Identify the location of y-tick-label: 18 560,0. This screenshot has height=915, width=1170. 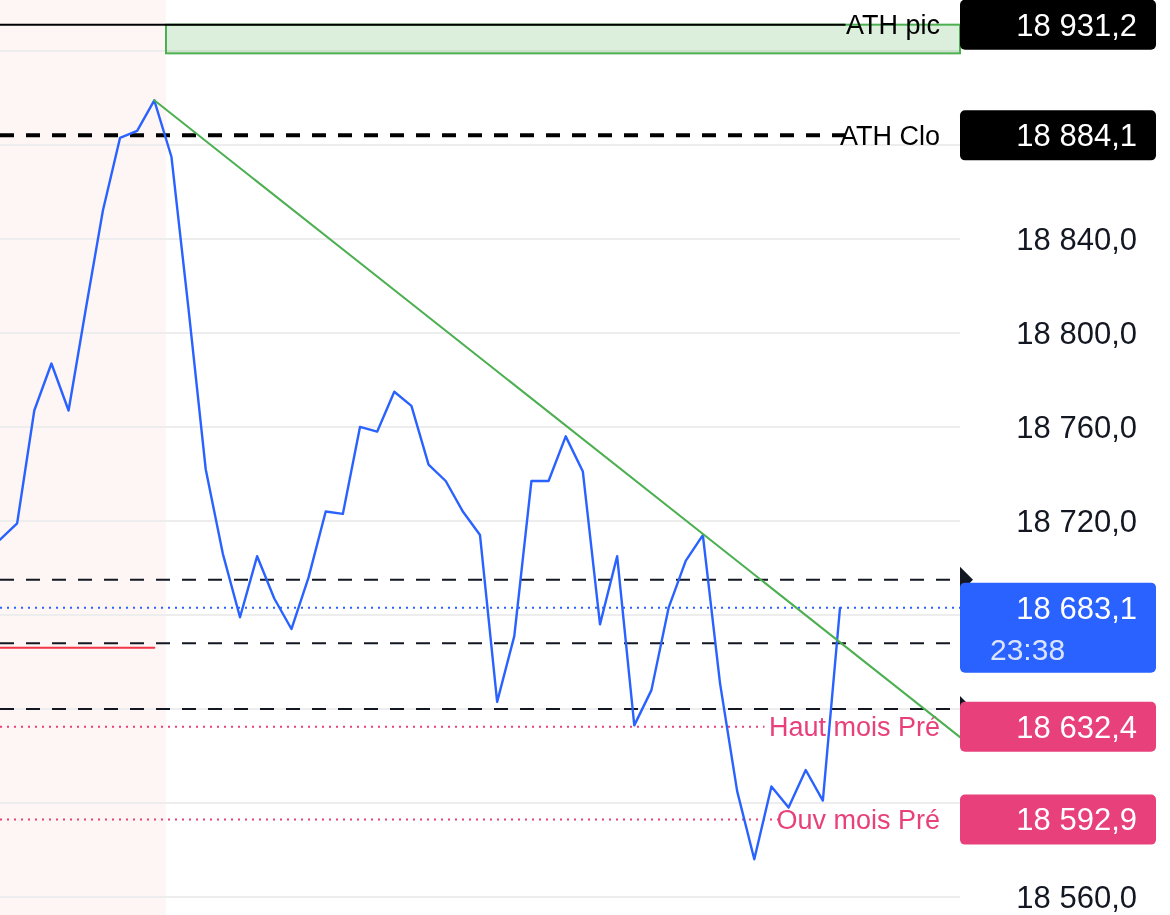
(1076, 897).